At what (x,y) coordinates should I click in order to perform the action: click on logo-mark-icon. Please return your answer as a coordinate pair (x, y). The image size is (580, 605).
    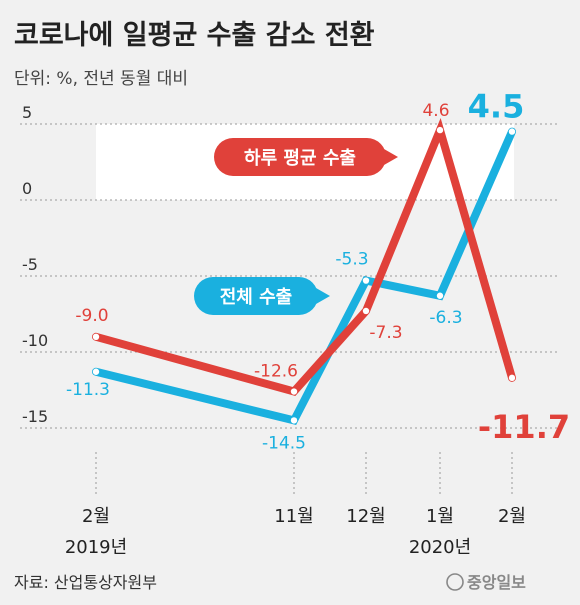
    Looking at the image, I should click on (455, 582).